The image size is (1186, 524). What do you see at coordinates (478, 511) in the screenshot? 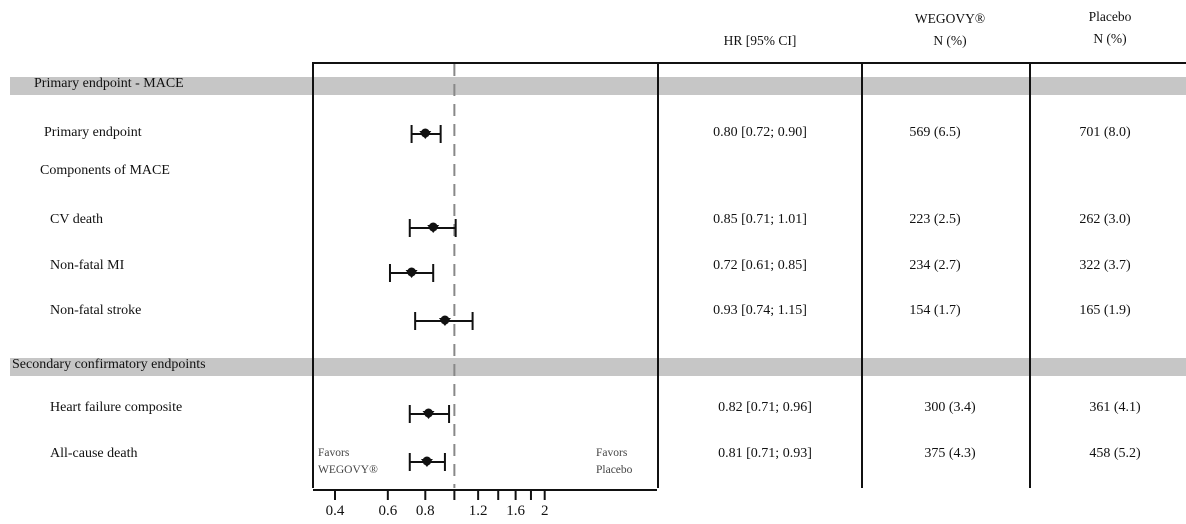
I see `x-axis-tick-label: 1.2` at bounding box center [478, 511].